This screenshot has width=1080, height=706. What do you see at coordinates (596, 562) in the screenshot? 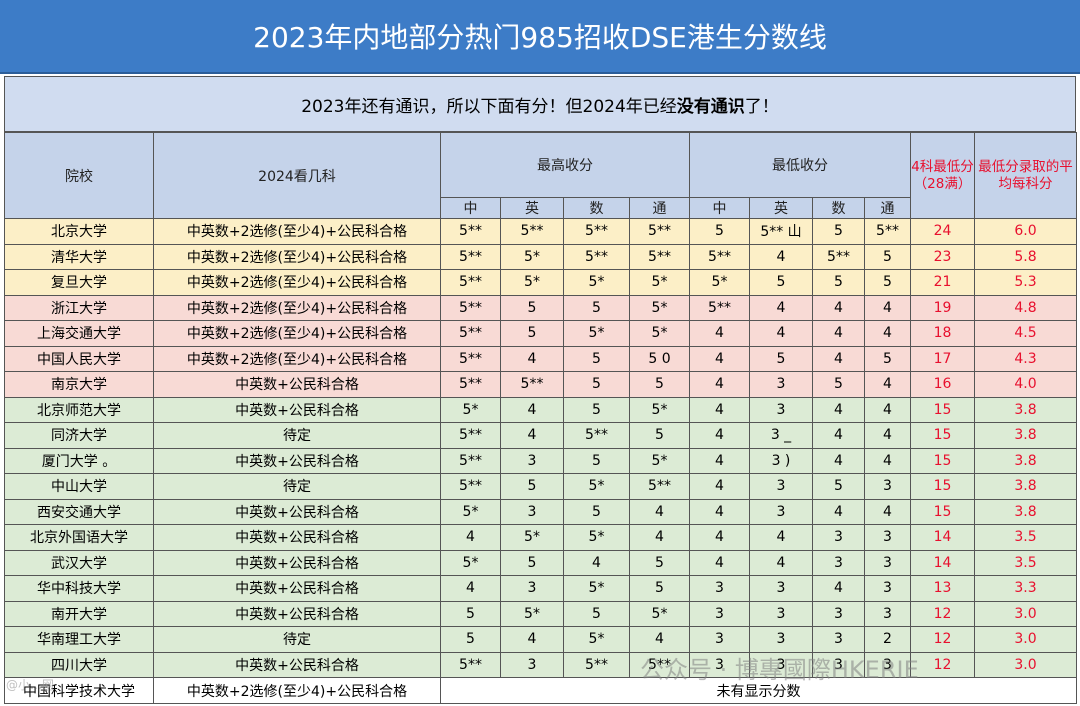
I see `cell-max-2: 4` at bounding box center [596, 562].